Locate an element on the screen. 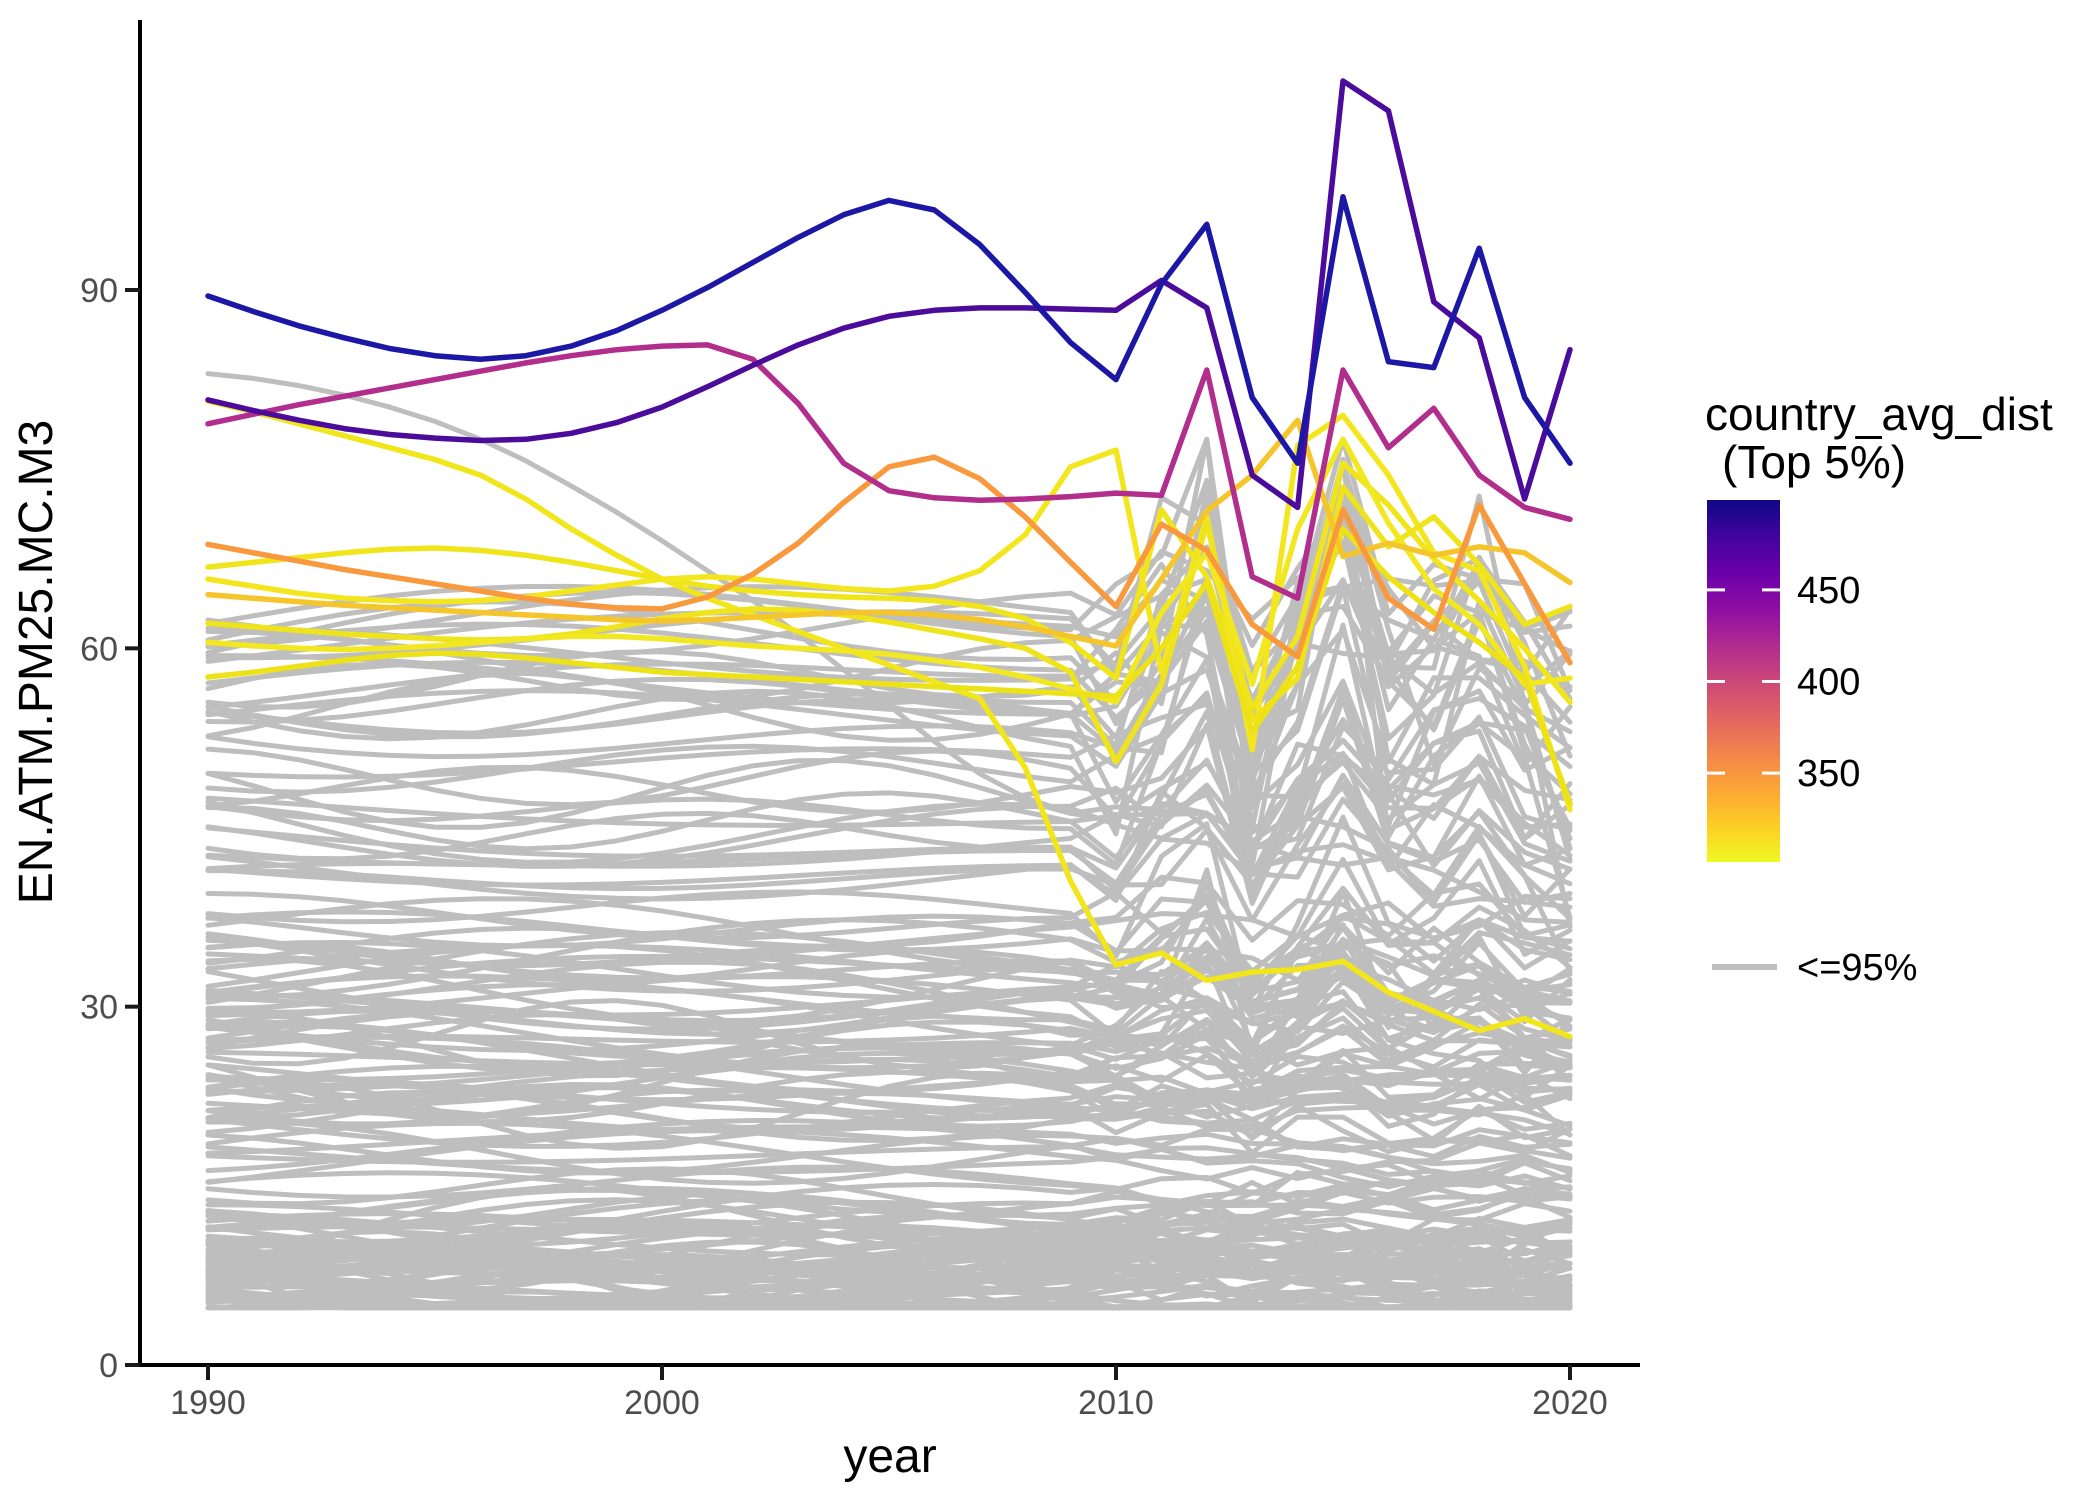 The height and width of the screenshot is (1500, 2100). legend-gray-label: <=95% is located at coordinates (1857, 968).